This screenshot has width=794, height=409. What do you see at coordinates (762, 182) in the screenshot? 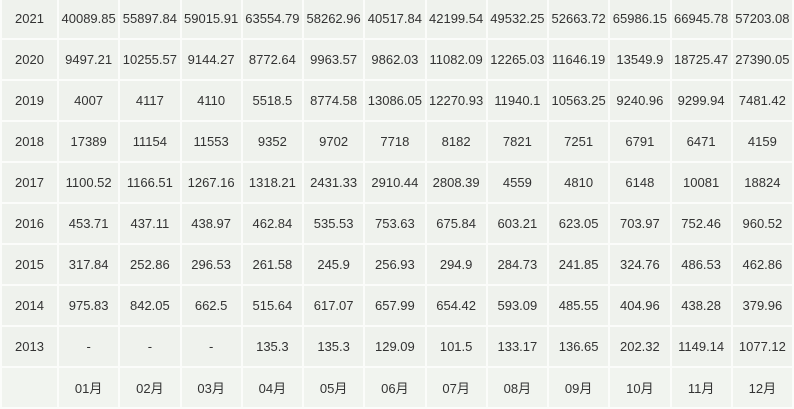
I see `value-cell: 18824` at bounding box center [762, 182].